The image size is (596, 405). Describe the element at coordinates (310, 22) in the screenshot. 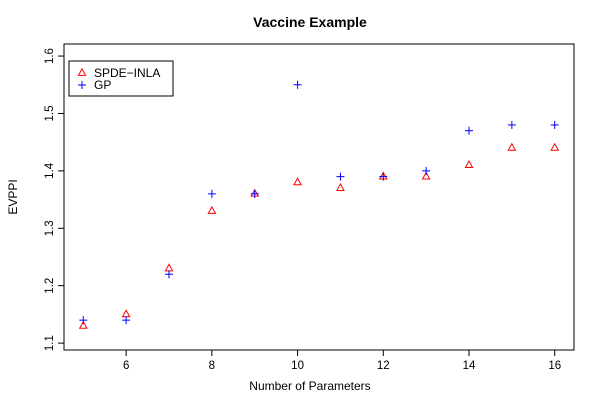

I see `chart-title: Vaccine Example` at that location.